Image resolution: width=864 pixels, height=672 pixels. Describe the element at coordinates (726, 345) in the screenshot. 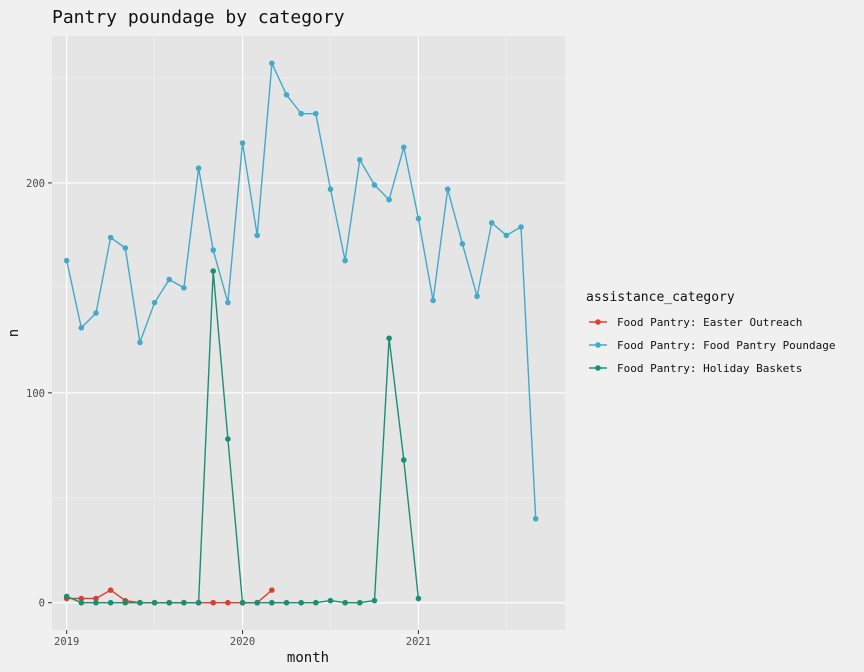

I see `legend-label: Food Pantry: Food Pantry Poundage` at that location.